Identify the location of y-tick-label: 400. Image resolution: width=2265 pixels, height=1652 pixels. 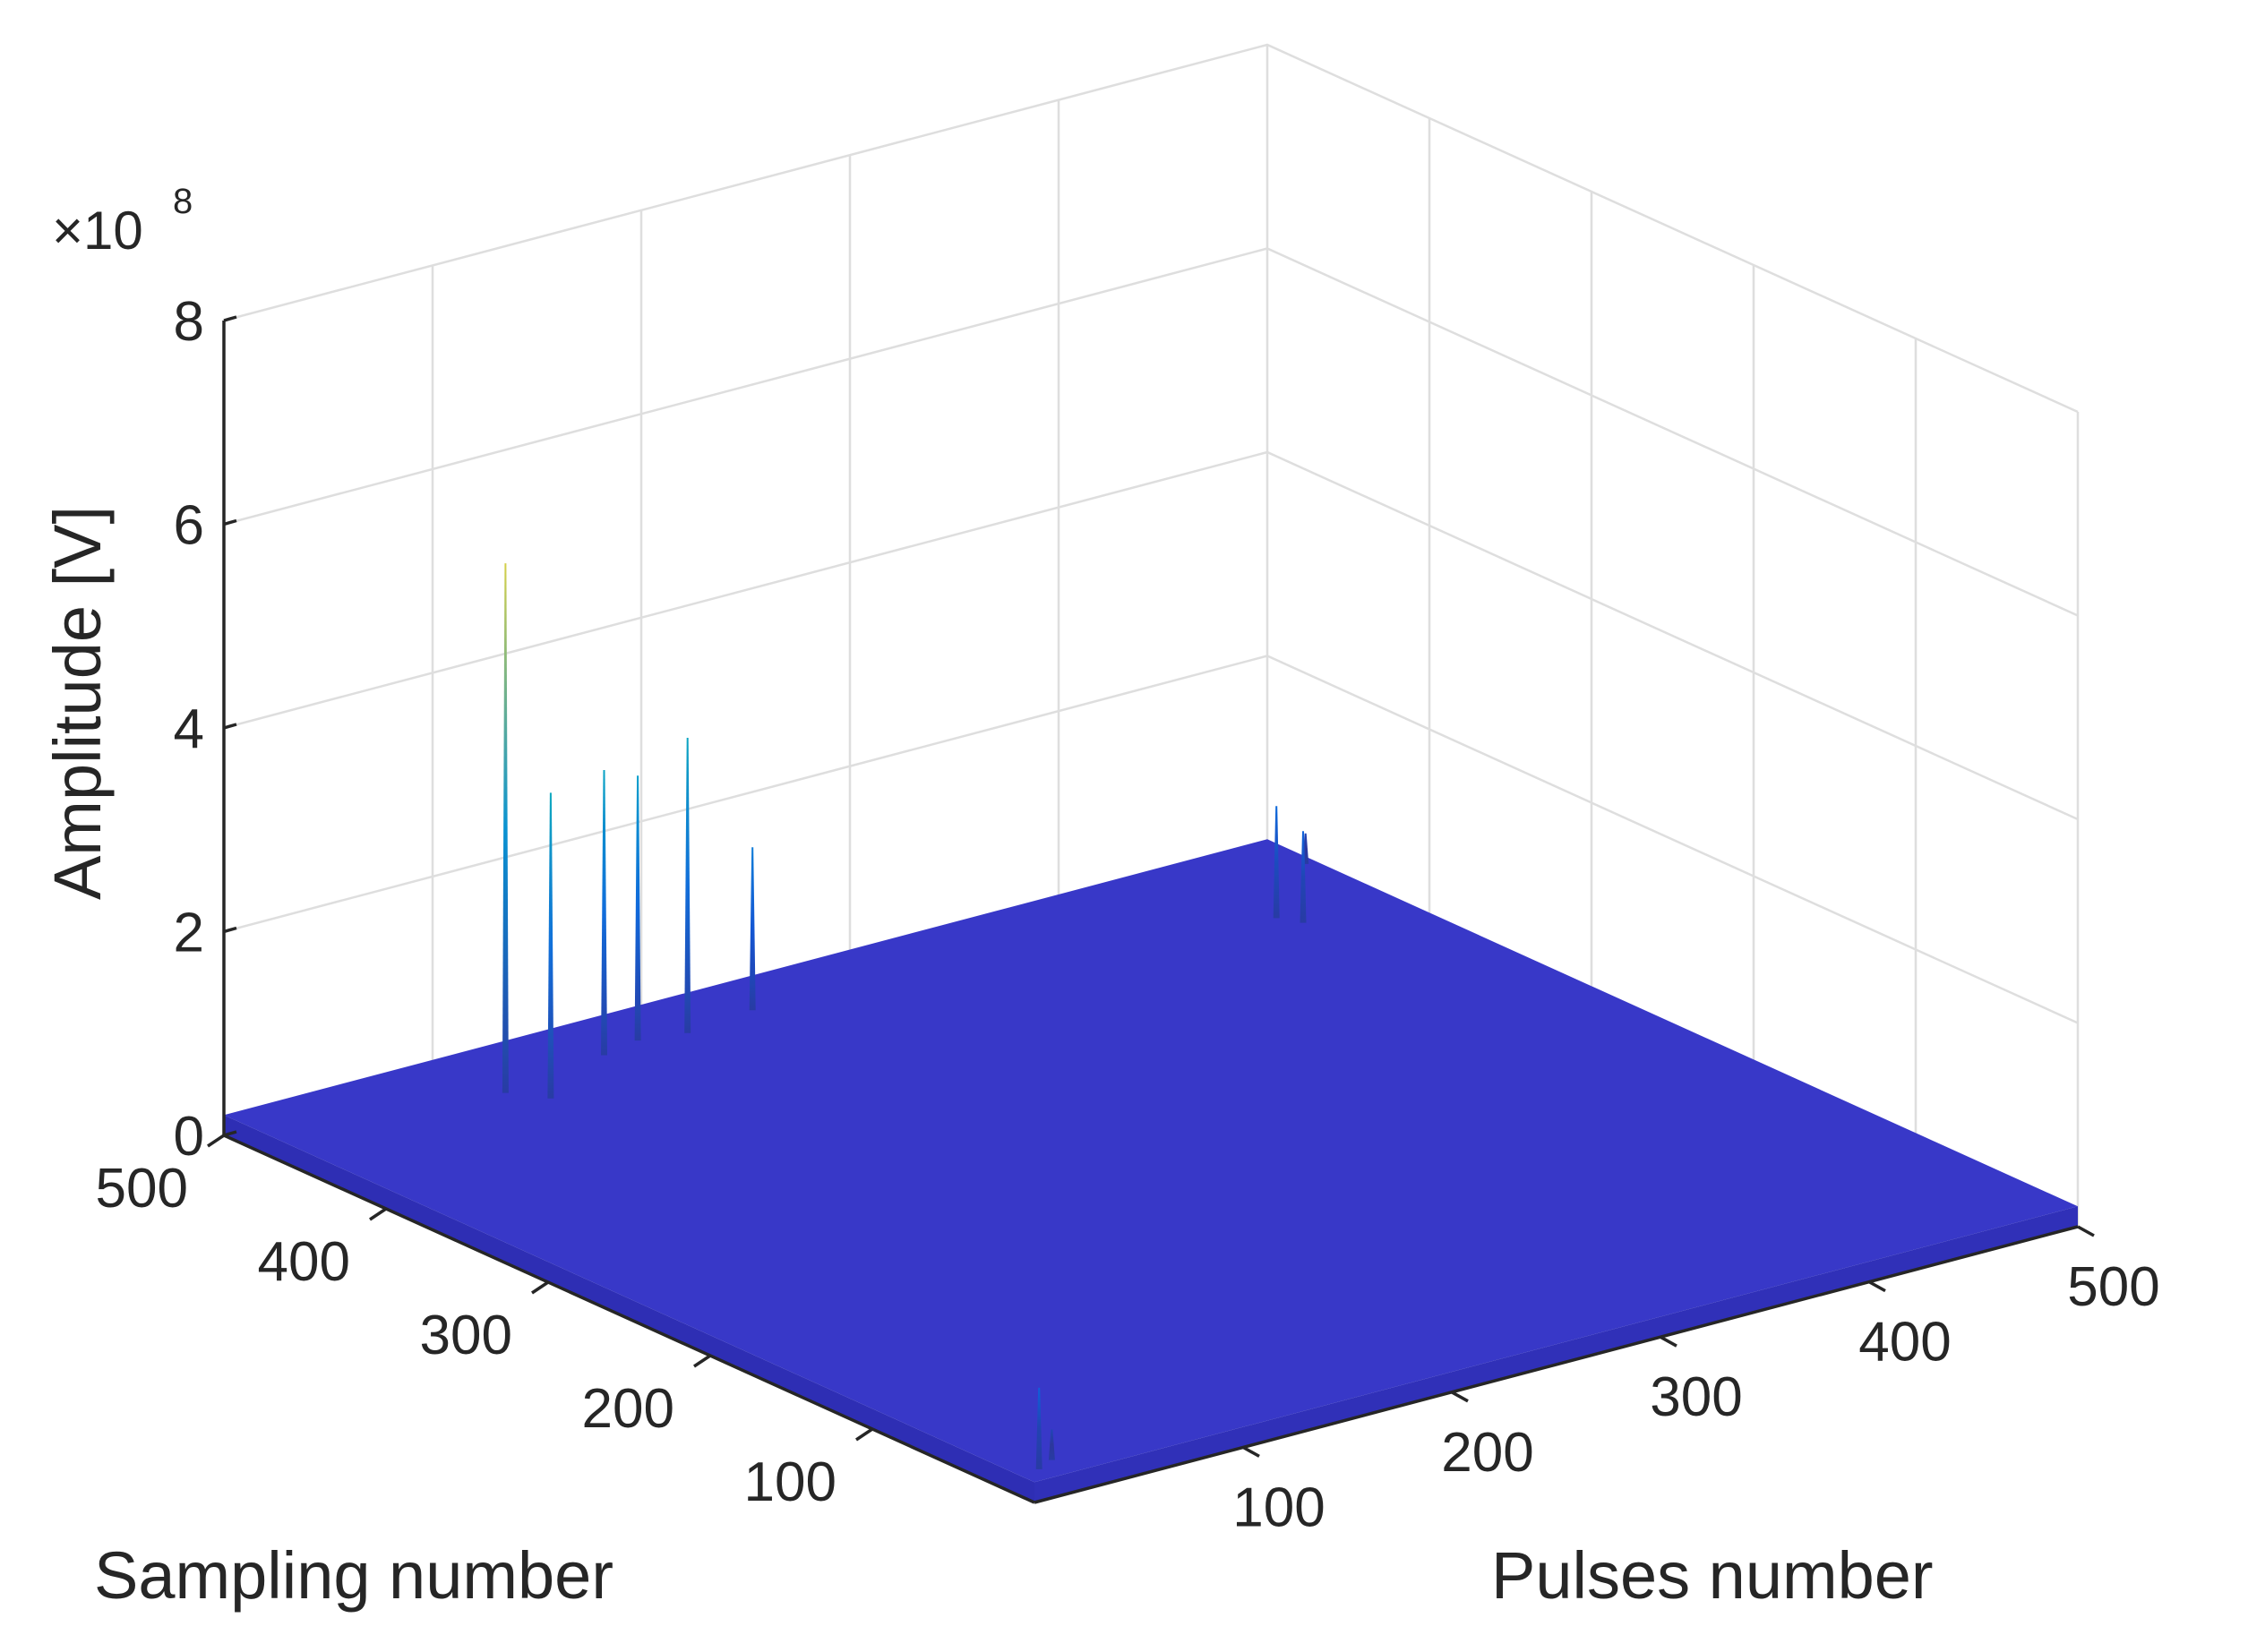
(304, 1262).